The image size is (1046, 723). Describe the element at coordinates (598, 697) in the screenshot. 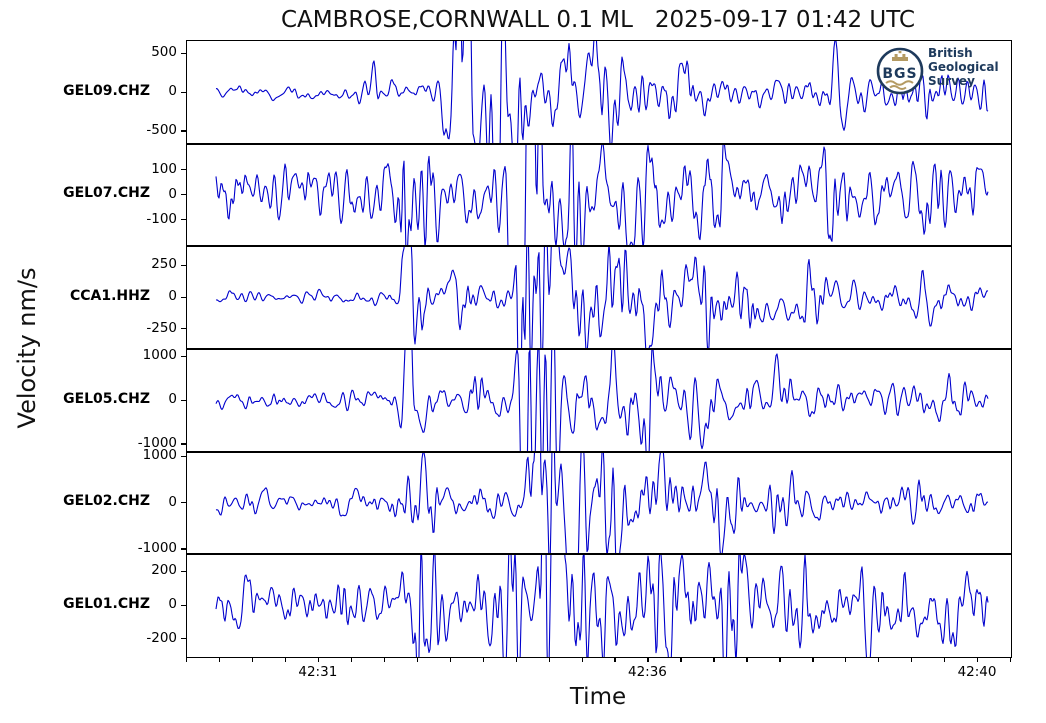

I see `x-axis-title: Time` at that location.